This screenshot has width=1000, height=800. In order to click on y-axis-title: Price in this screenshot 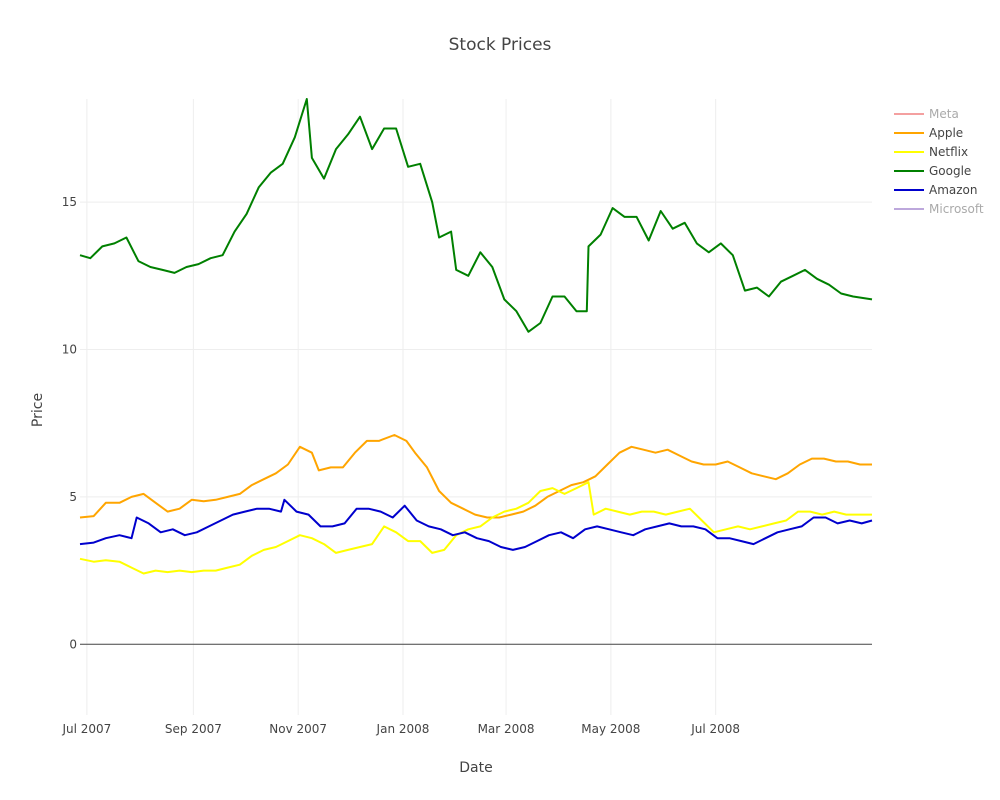, I will do `click(38, 410)`.